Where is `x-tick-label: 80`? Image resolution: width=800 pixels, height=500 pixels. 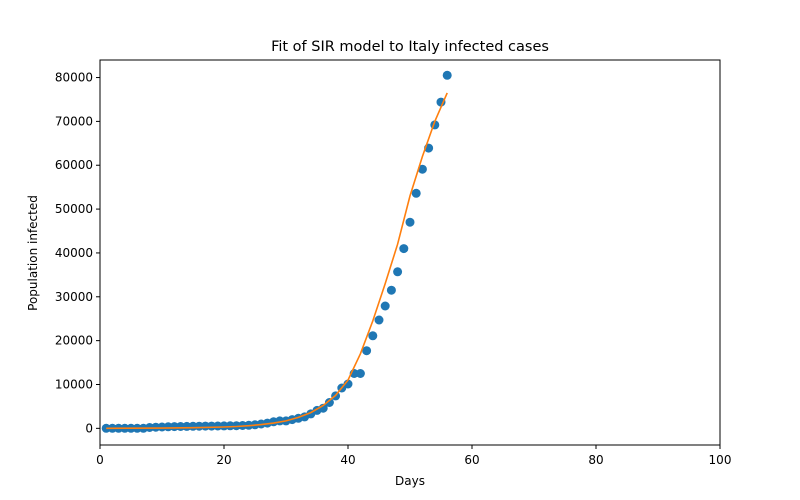
x-tick-label: 80 is located at coordinates (595, 460).